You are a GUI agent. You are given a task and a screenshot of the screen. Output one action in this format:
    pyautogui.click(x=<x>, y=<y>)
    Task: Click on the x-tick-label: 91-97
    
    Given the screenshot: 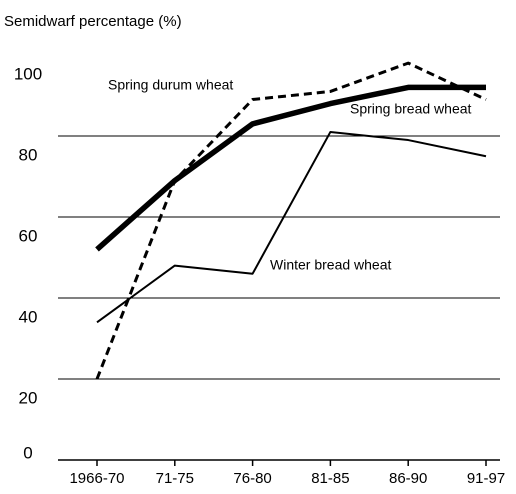 What is the action you would take?
    pyautogui.click(x=486, y=478)
    